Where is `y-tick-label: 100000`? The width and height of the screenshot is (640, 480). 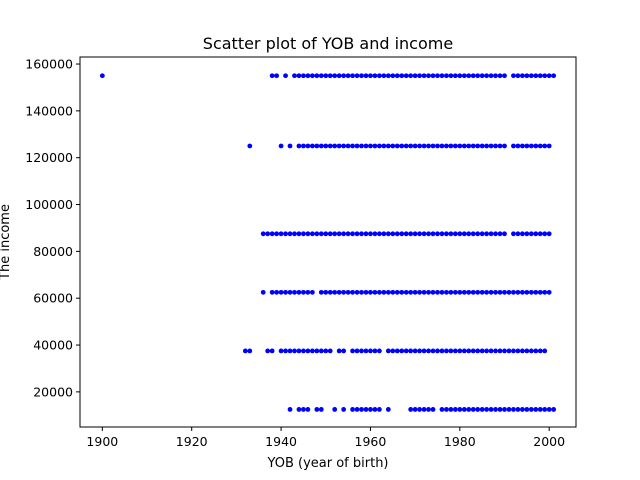
y-tick-label: 100000 is located at coordinates (49, 204).